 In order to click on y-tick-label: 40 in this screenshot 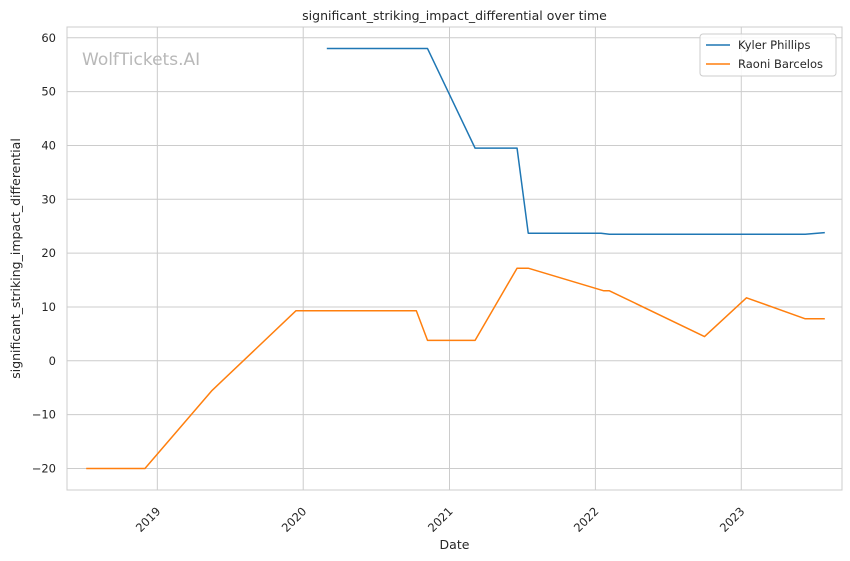, I will do `click(48, 145)`.